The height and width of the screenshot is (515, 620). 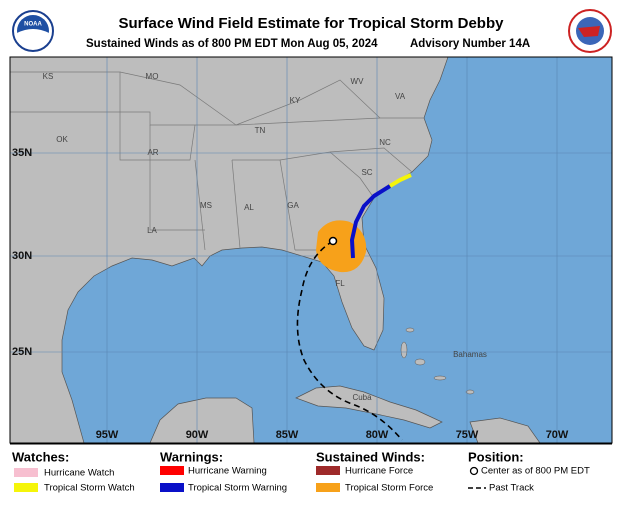 What do you see at coordinates (227, 471) in the screenshot?
I see `legend-item: Hurricane Warning` at bounding box center [227, 471].